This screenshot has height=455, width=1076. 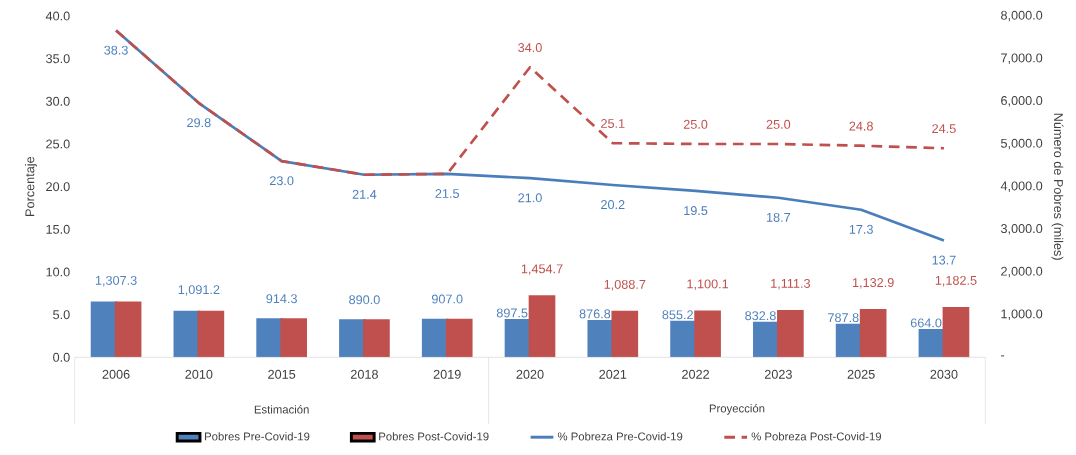 I want to click on y-tick-label: 10.0, so click(x=58, y=272).